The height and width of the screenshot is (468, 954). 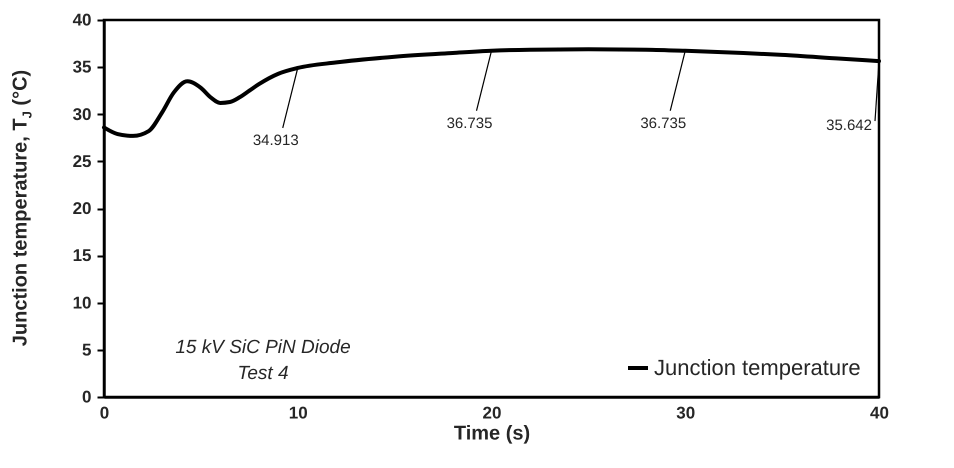 I want to click on y-tick-label: 30, so click(x=82, y=114).